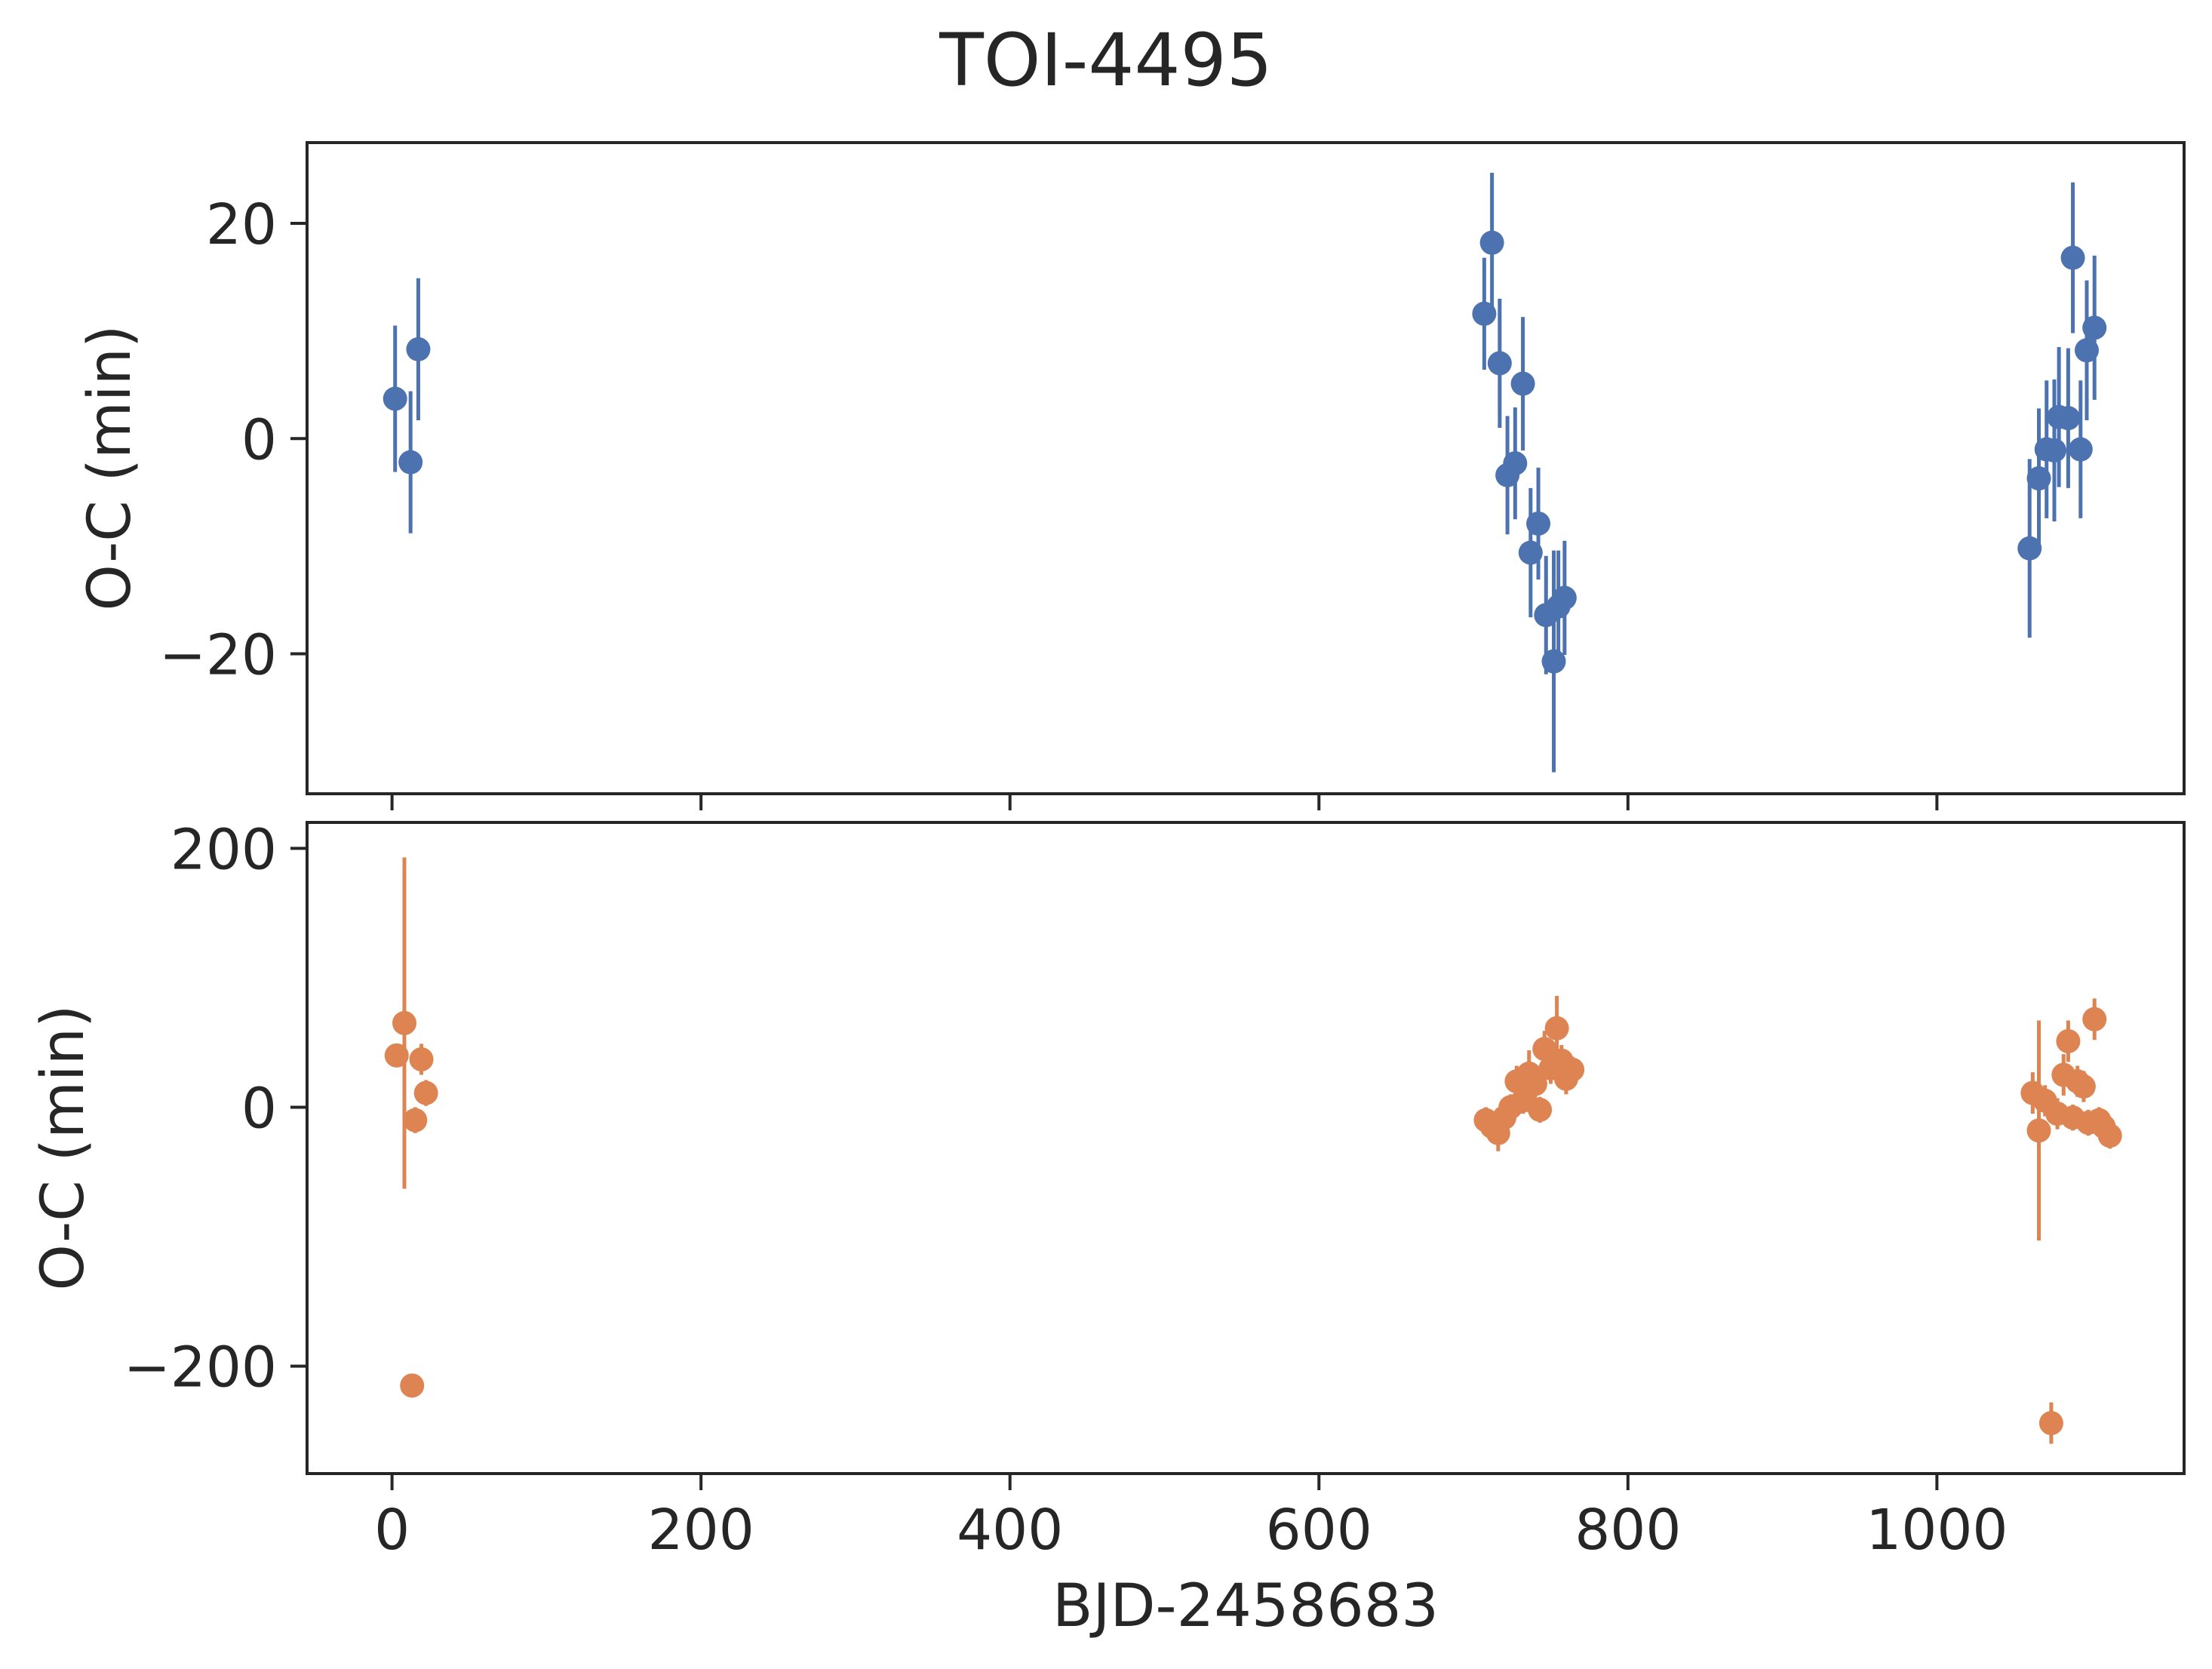 This screenshot has height=1669, width=2212. I want to click on top-y-tick-label: 20, so click(241, 224).